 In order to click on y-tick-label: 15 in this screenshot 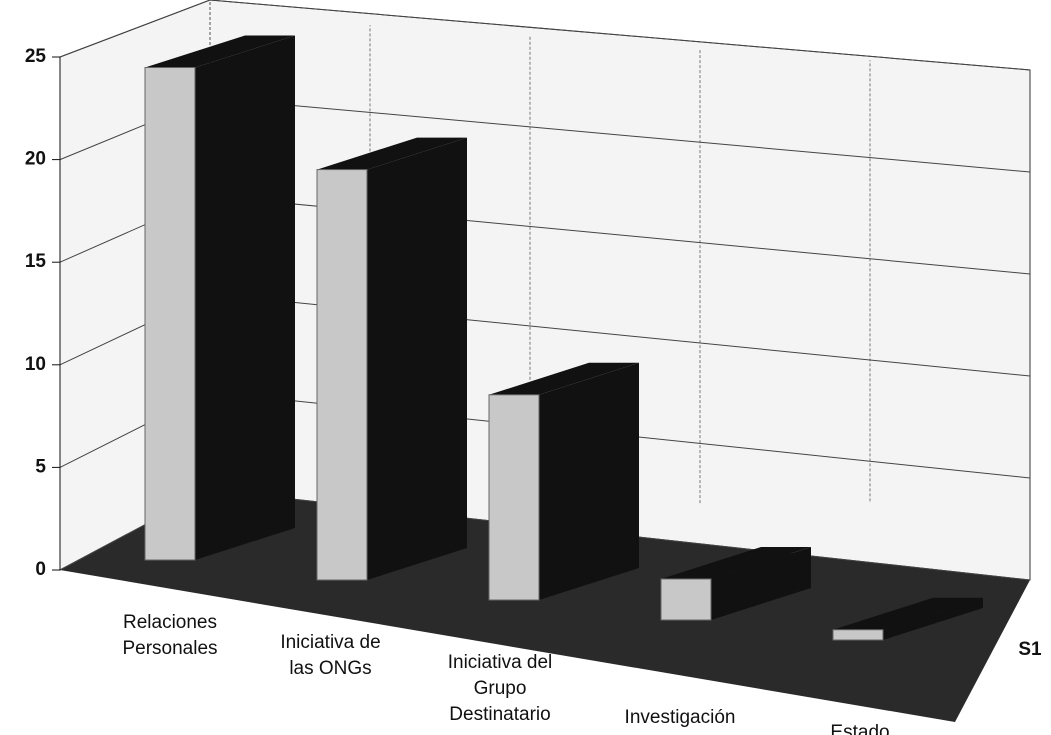, I will do `click(36, 261)`.